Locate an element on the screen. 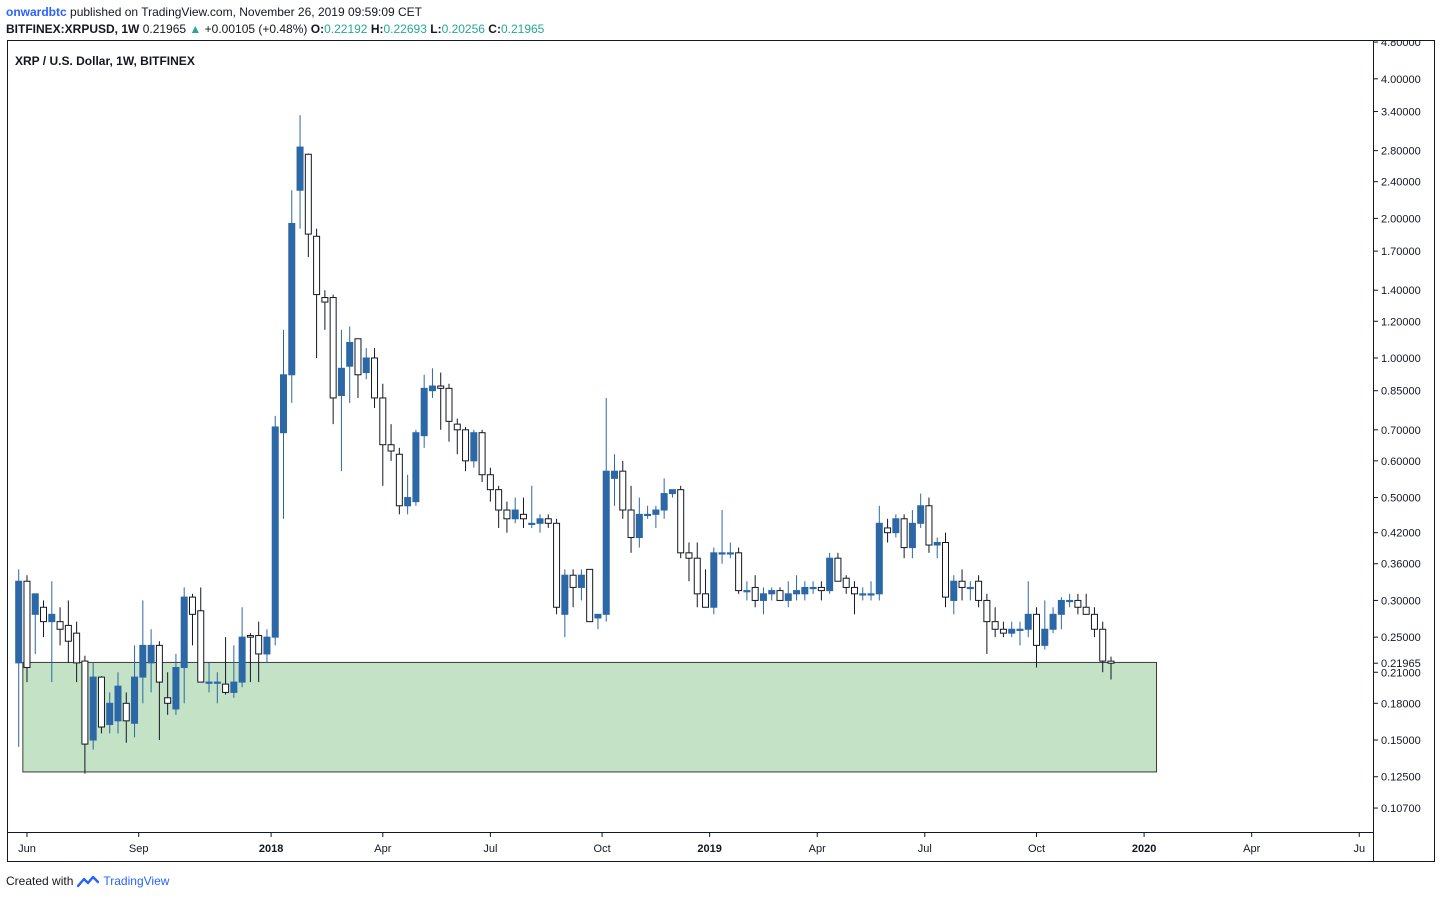 This screenshot has height=899, width=1441. open-label: O: is located at coordinates (317, 29).